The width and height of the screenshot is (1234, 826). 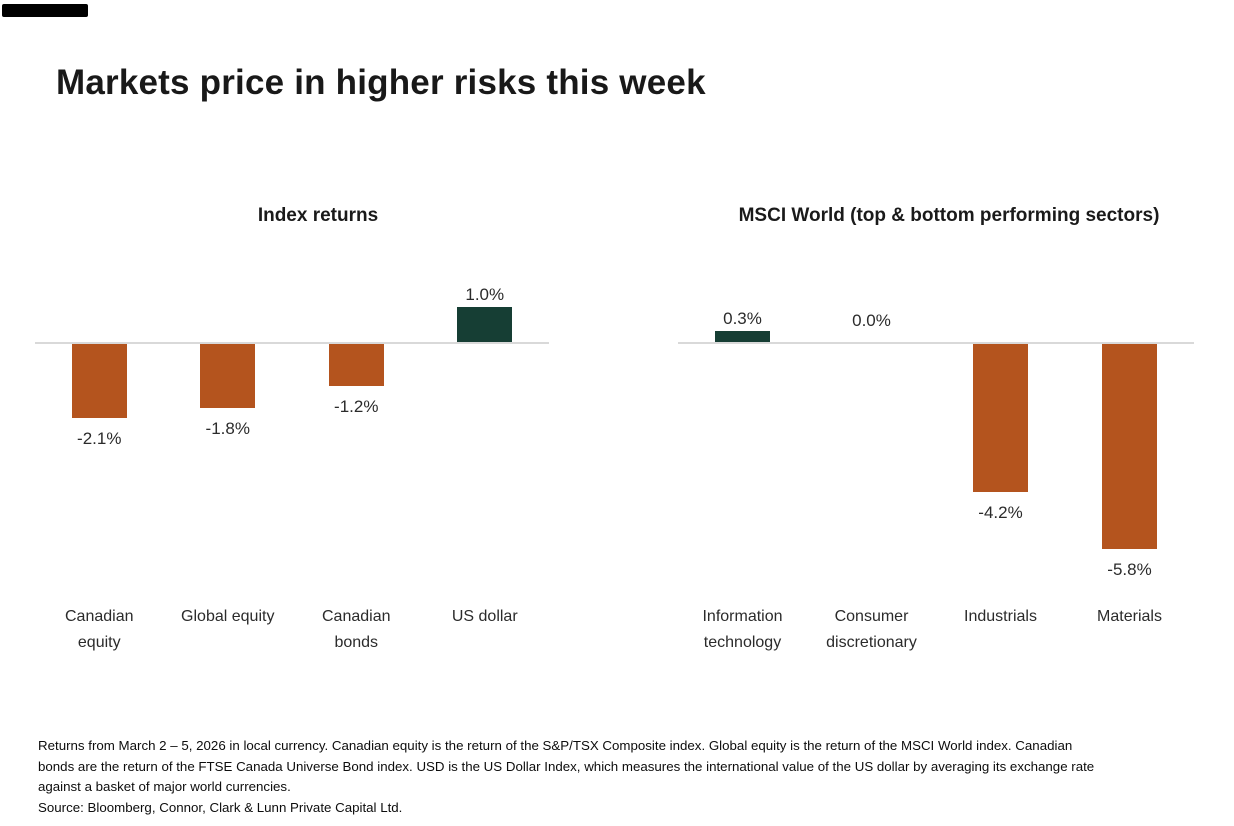 I want to click on category-label-line: Global equity, so click(x=228, y=616).